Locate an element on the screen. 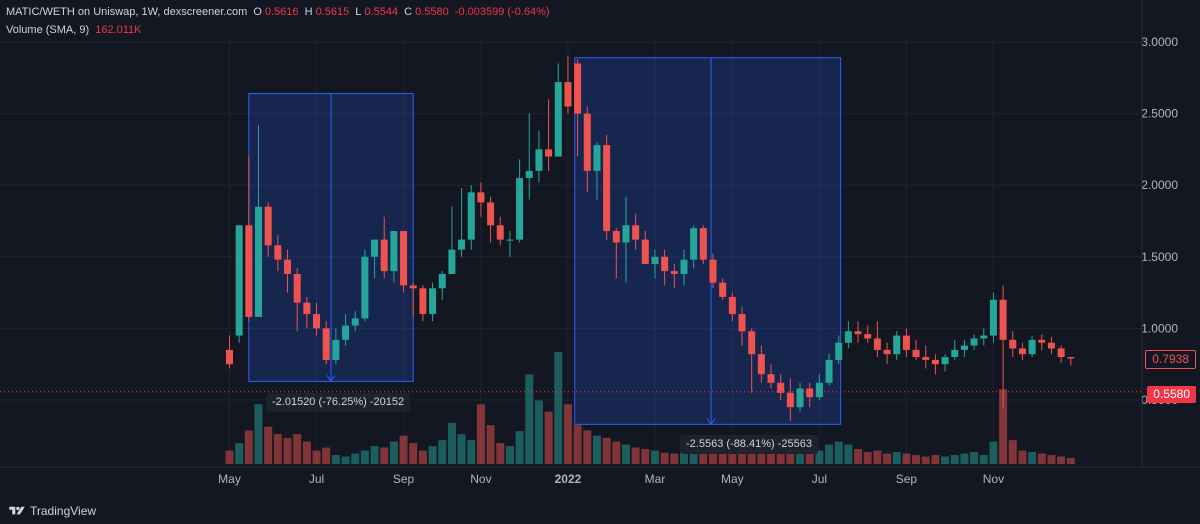 The height and width of the screenshot is (524, 1200). y-tick-label: 1.0000 is located at coordinates (1159, 328).